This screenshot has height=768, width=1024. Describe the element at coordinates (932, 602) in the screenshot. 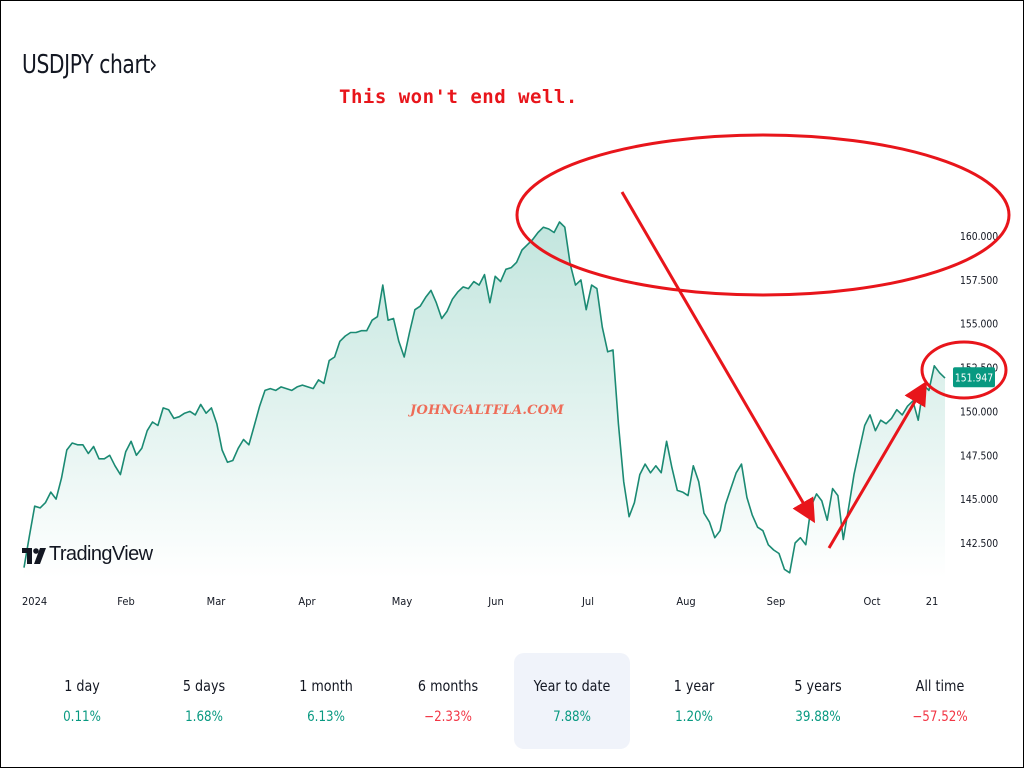

I see `x-tick-label: 21` at that location.